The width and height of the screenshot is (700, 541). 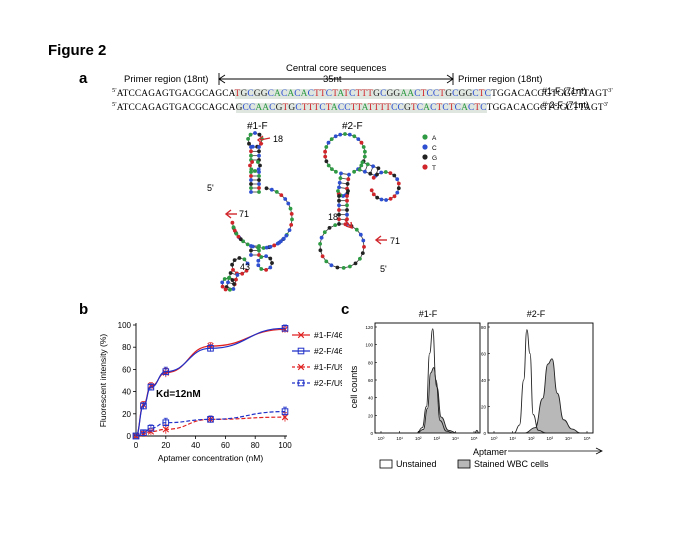 What do you see at coordinates (536, 314) in the screenshot?
I see `histogram-2-title: #2-F` at bounding box center [536, 314].